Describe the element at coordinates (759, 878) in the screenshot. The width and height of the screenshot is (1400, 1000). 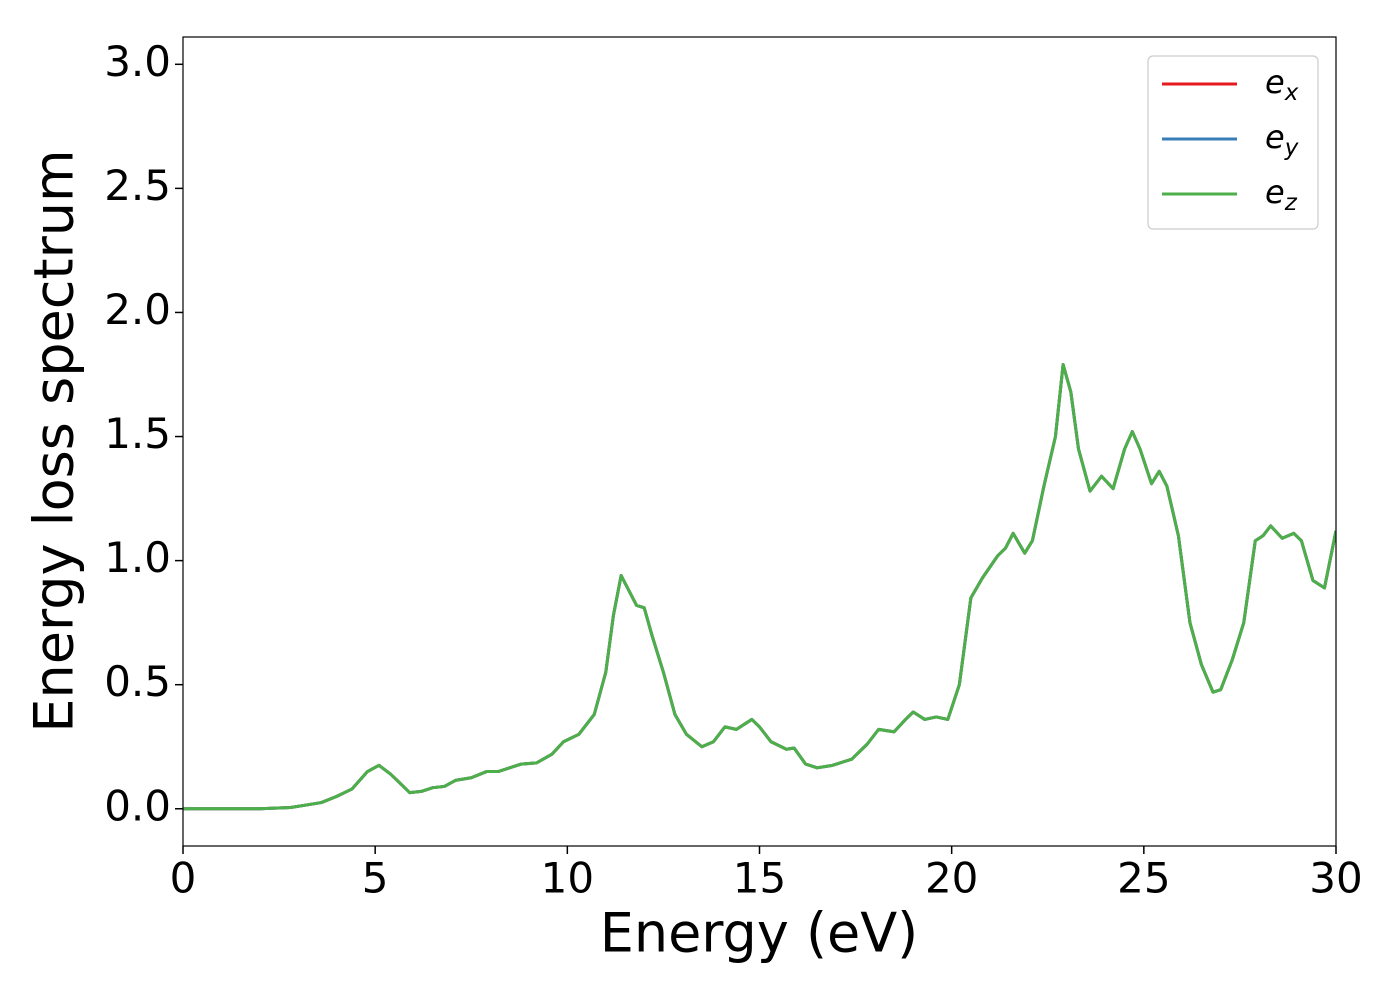
I see `x-tick-label: 15` at that location.